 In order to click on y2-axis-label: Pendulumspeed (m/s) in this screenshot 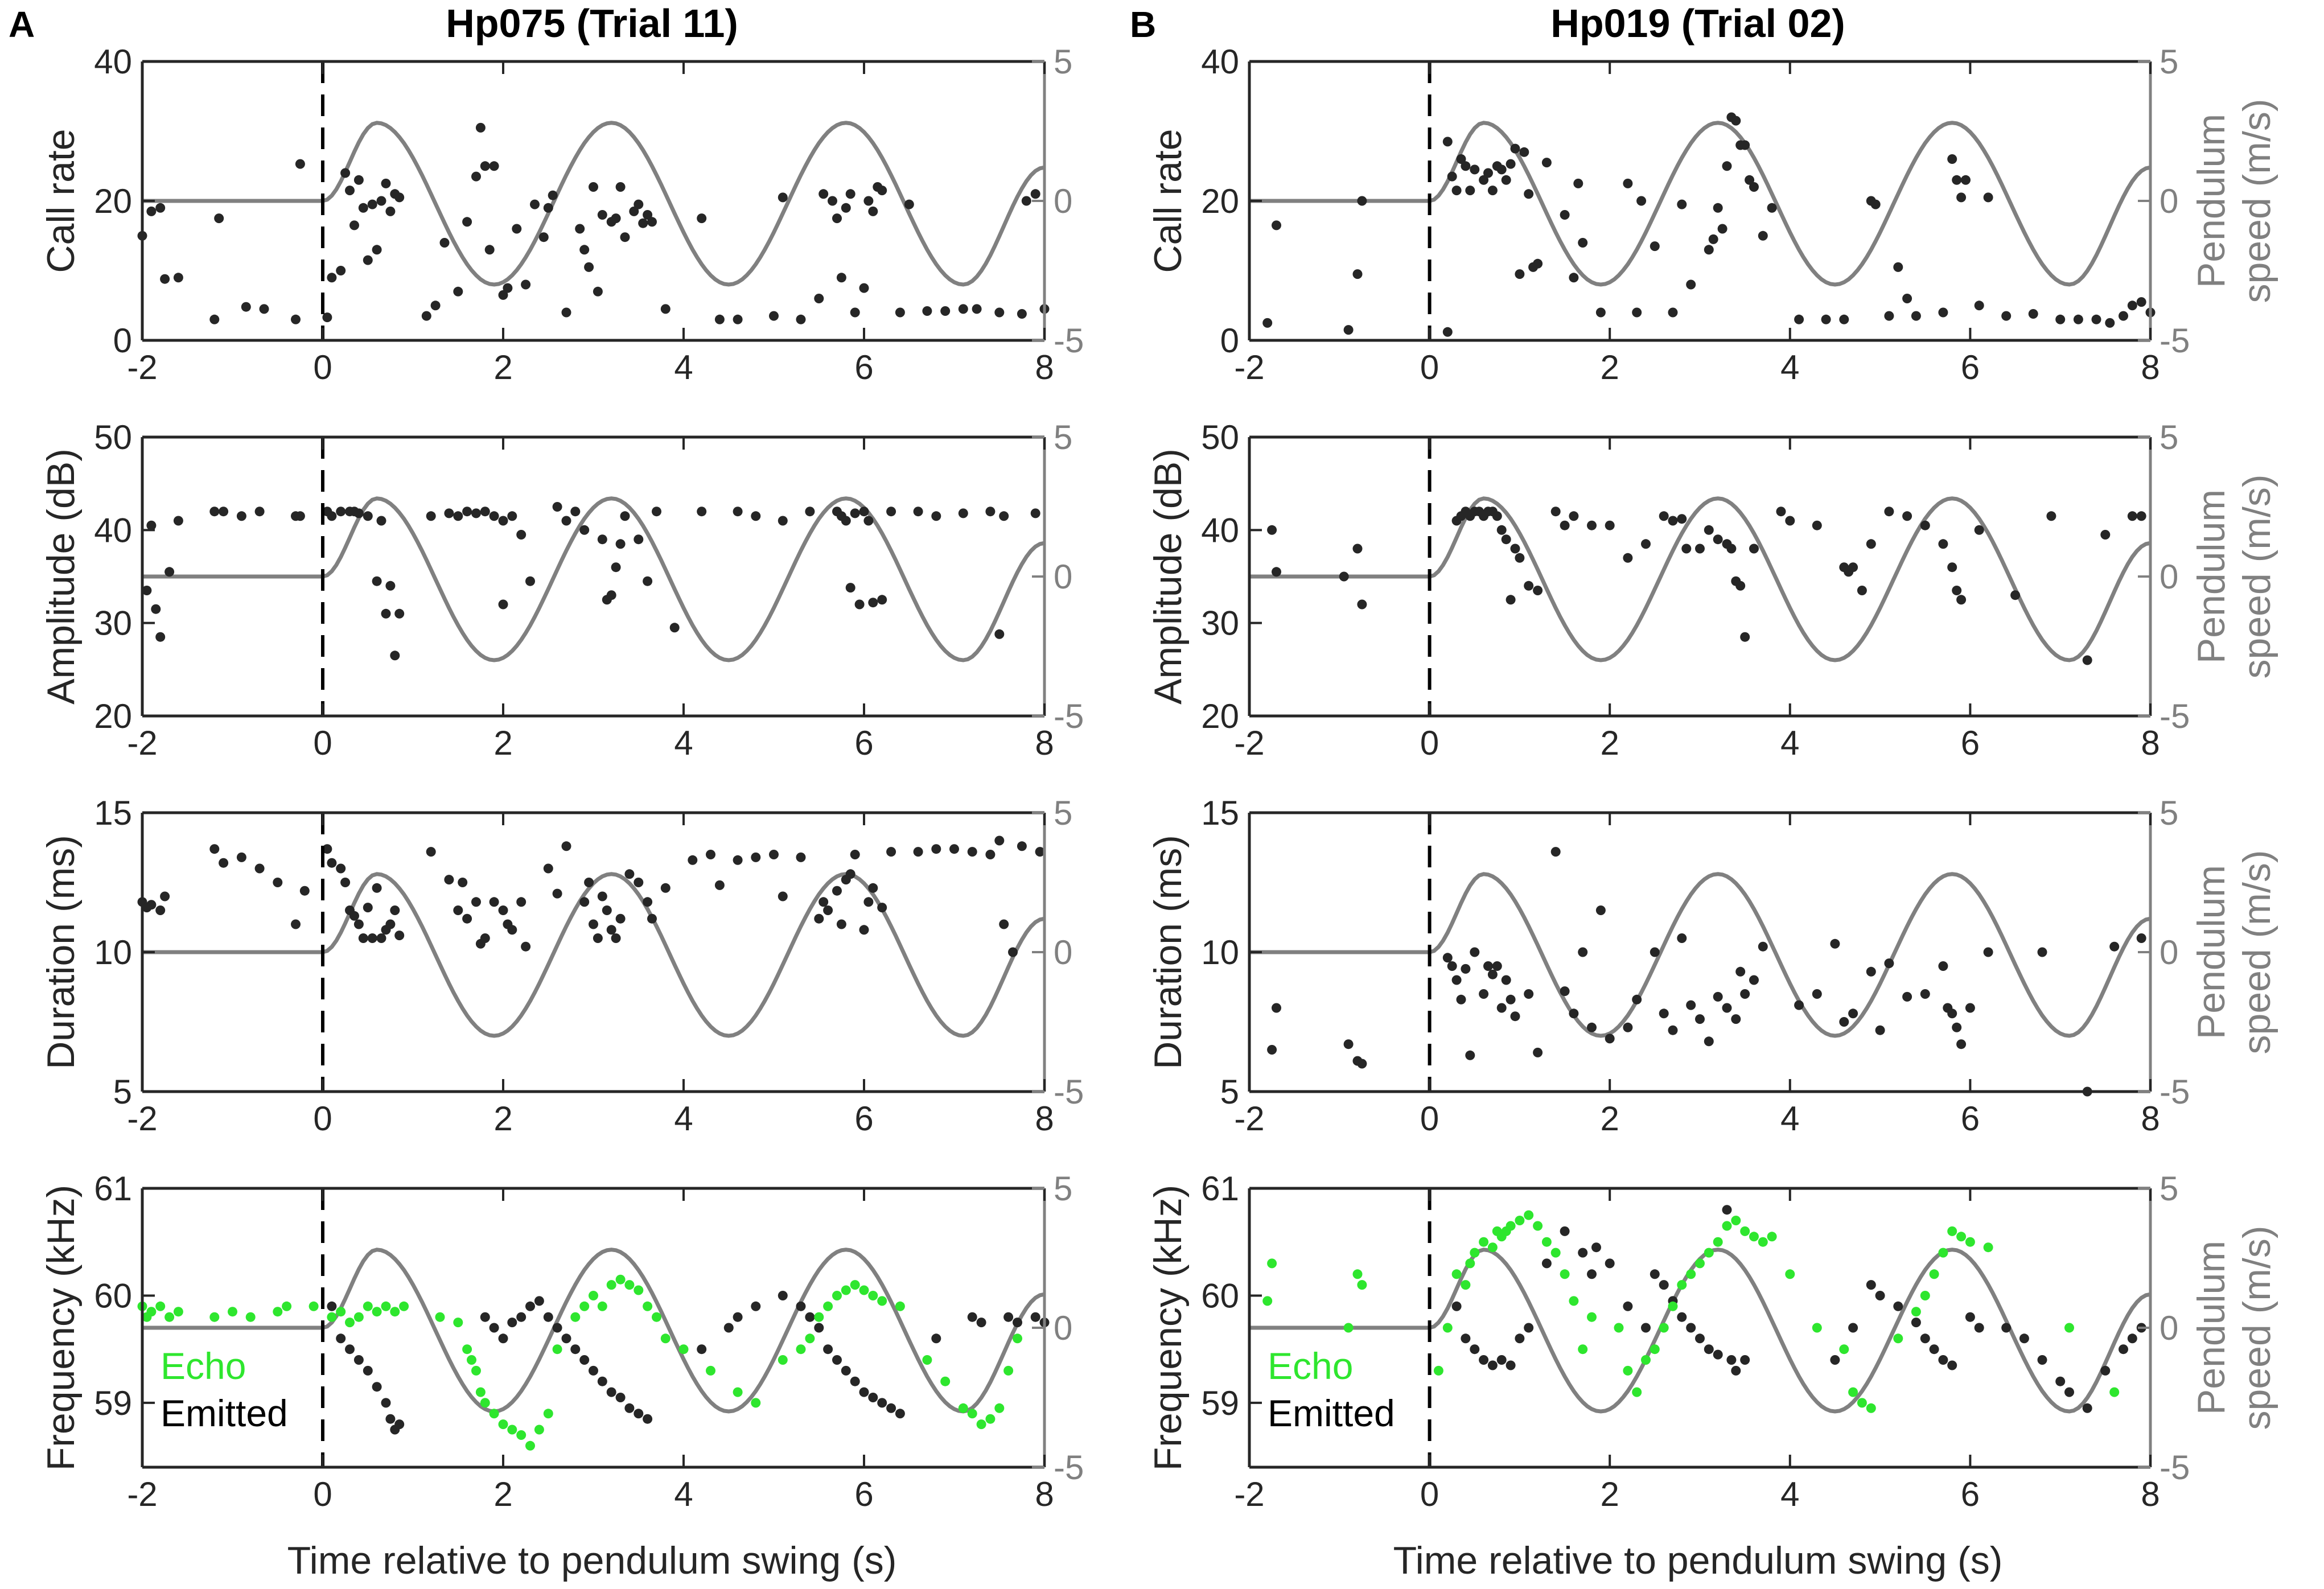, I will do `click(2234, 201)`.